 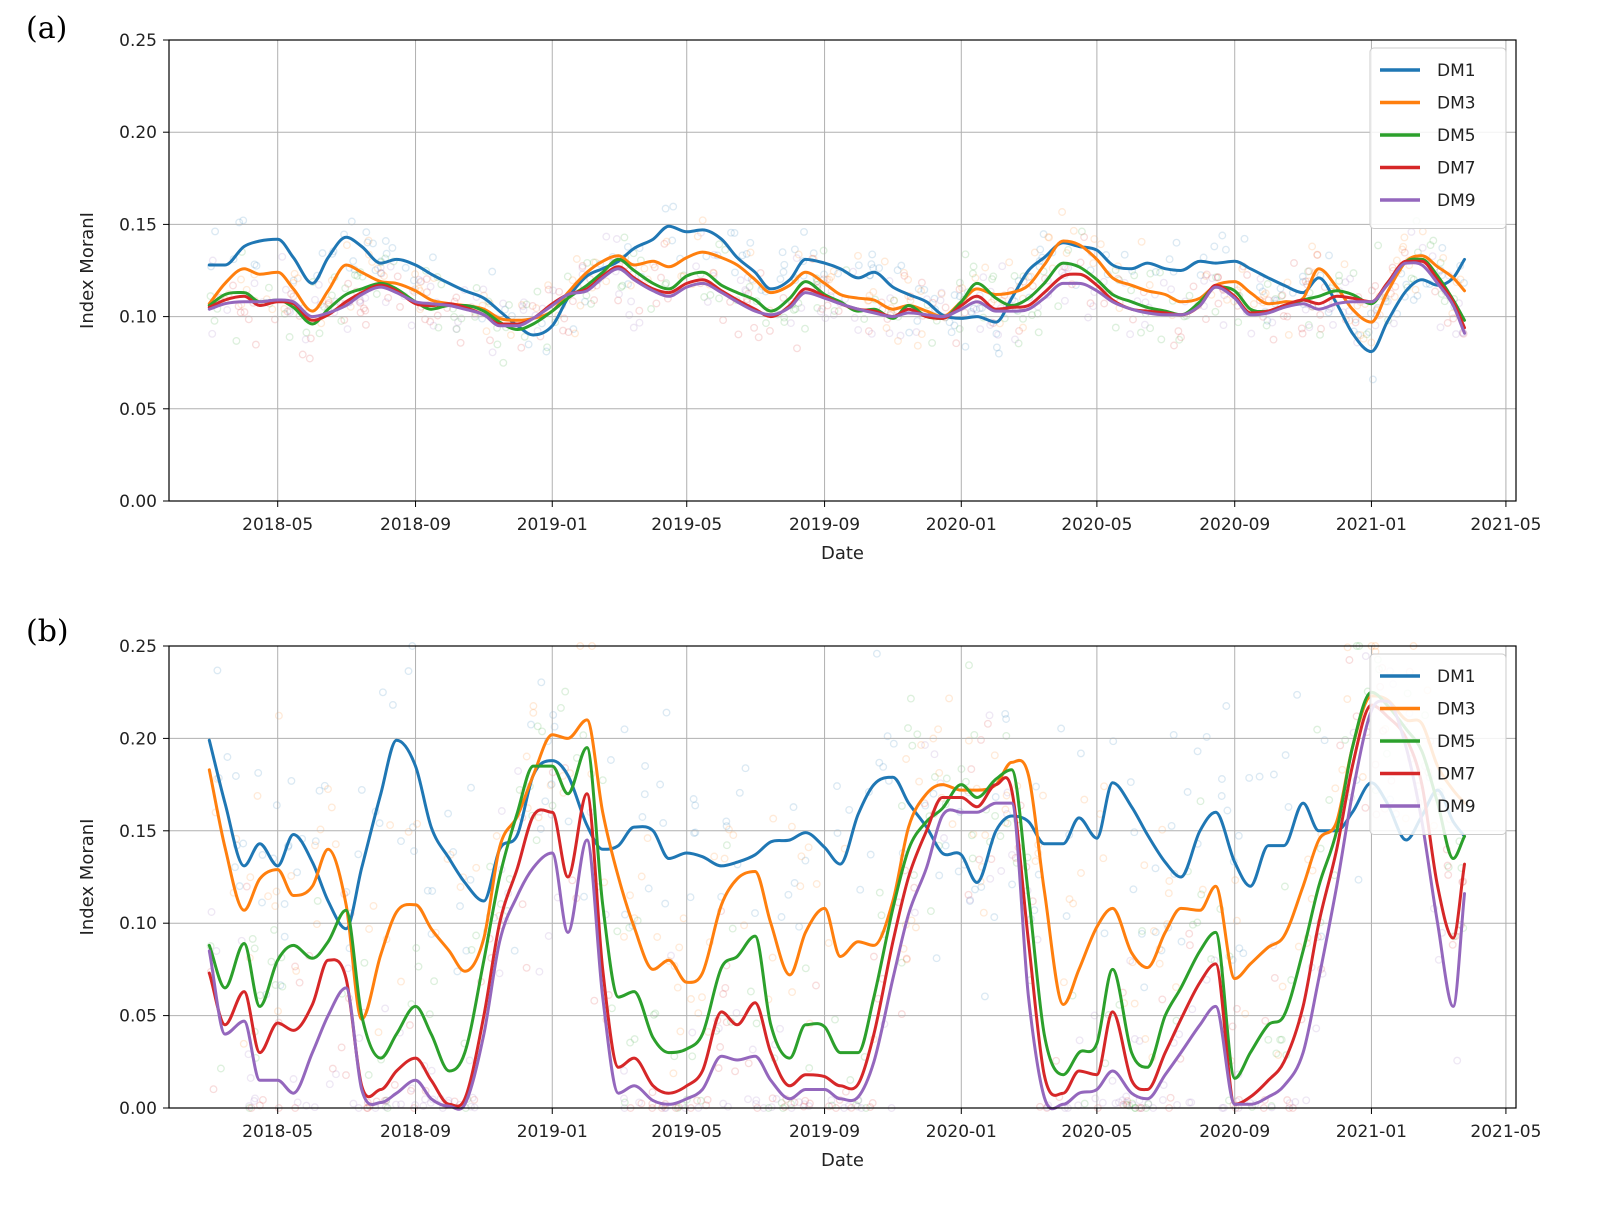 What do you see at coordinates (138, 410) in the screenshot?
I see `y-tick-label: 0.05` at bounding box center [138, 410].